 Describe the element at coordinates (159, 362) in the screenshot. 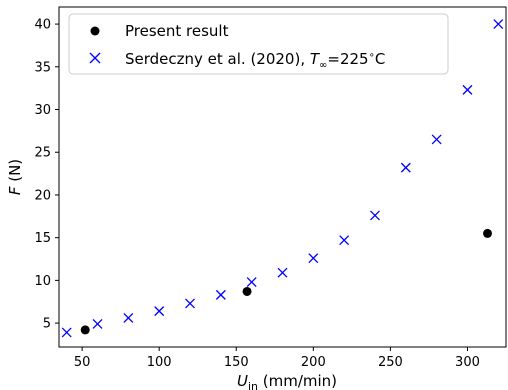

I see `x-tick-label: 100` at that location.